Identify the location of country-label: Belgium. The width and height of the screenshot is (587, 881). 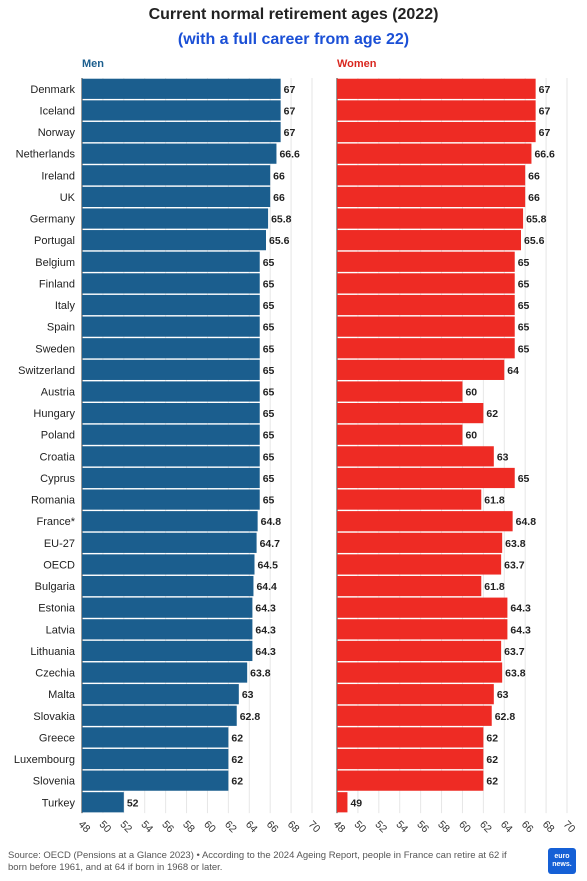
(55, 263).